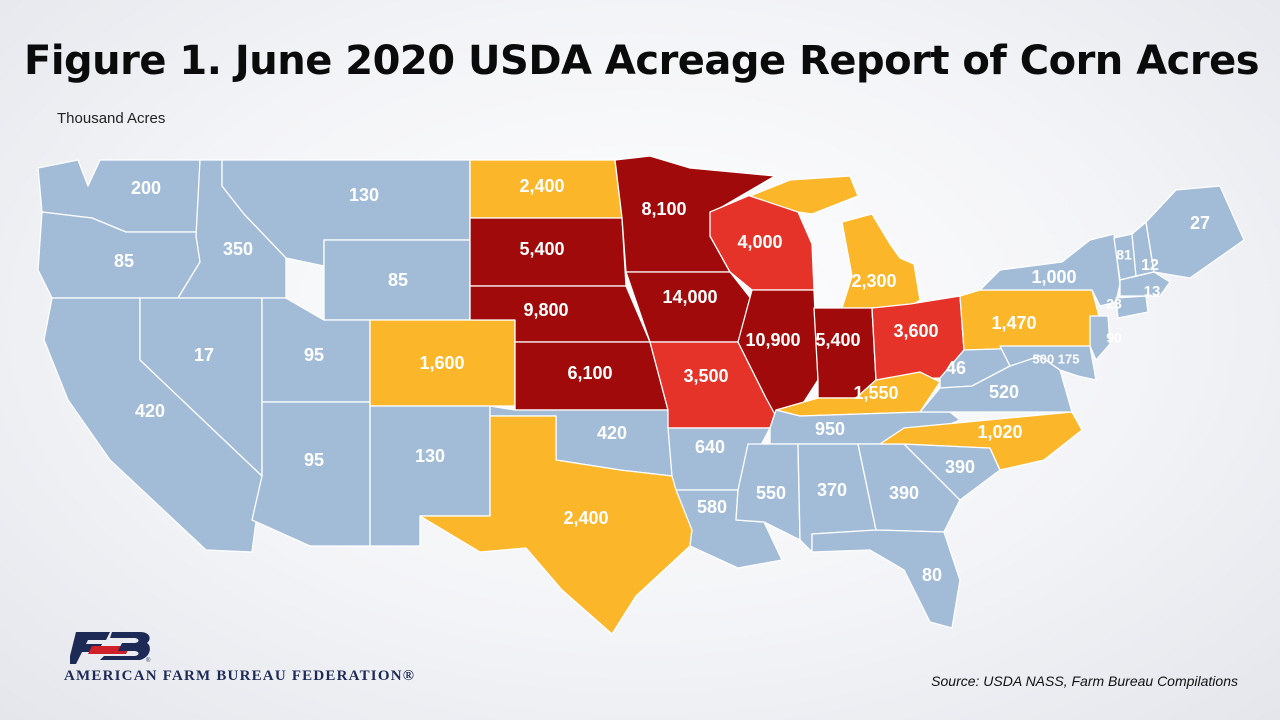  What do you see at coordinates (832, 490) in the screenshot?
I see `value-AL: 370` at bounding box center [832, 490].